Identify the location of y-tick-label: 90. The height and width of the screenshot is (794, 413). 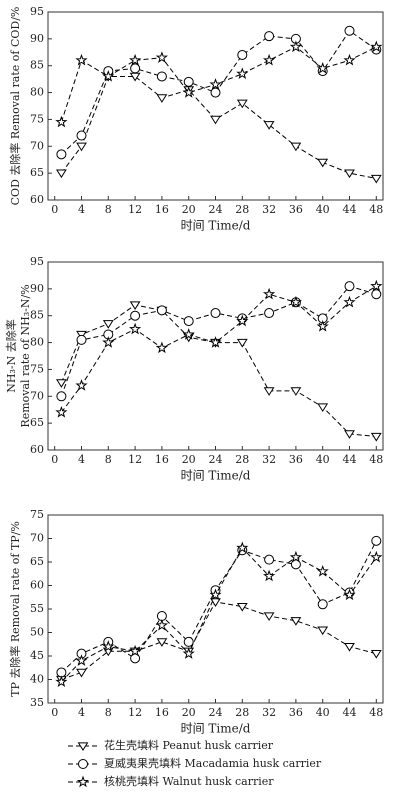
(37, 288).